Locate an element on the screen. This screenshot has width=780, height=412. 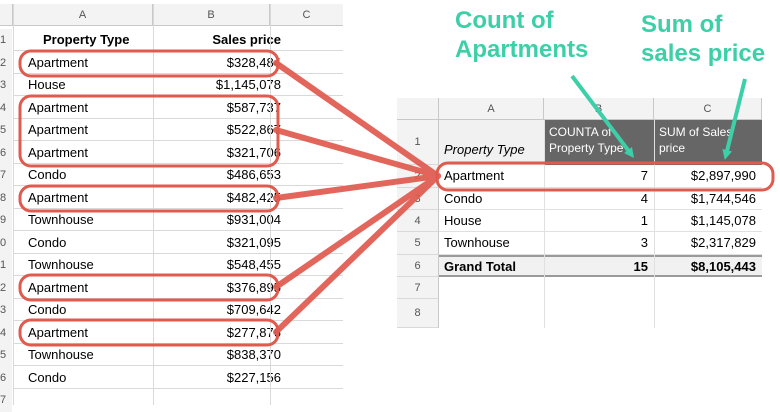
sales-price-cell: $587,737 is located at coordinates (253, 107).